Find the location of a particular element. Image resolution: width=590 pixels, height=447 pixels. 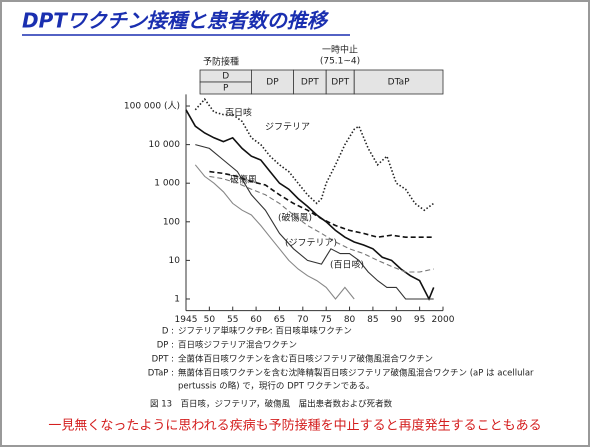

x-tick-label: 70 is located at coordinates (303, 320).